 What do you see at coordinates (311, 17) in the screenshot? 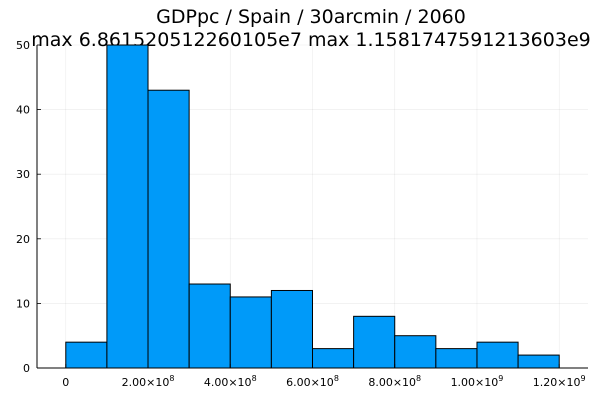
I see `chart-title: GDPpc / Spain / 30arcmin / 2060` at bounding box center [311, 17].